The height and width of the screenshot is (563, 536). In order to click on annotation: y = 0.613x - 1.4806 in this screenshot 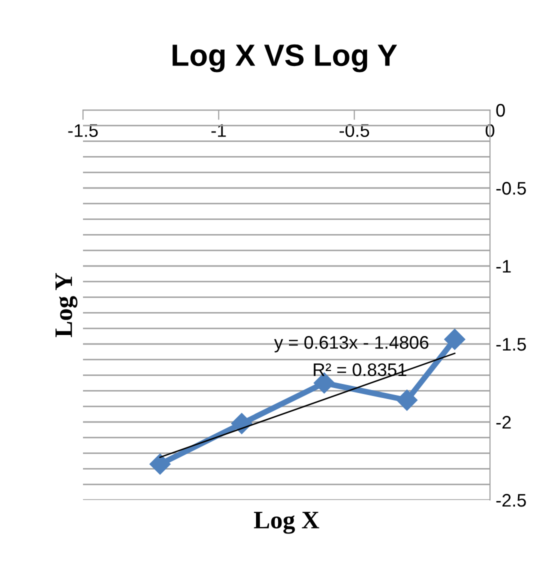, I will do `click(351, 344)`.